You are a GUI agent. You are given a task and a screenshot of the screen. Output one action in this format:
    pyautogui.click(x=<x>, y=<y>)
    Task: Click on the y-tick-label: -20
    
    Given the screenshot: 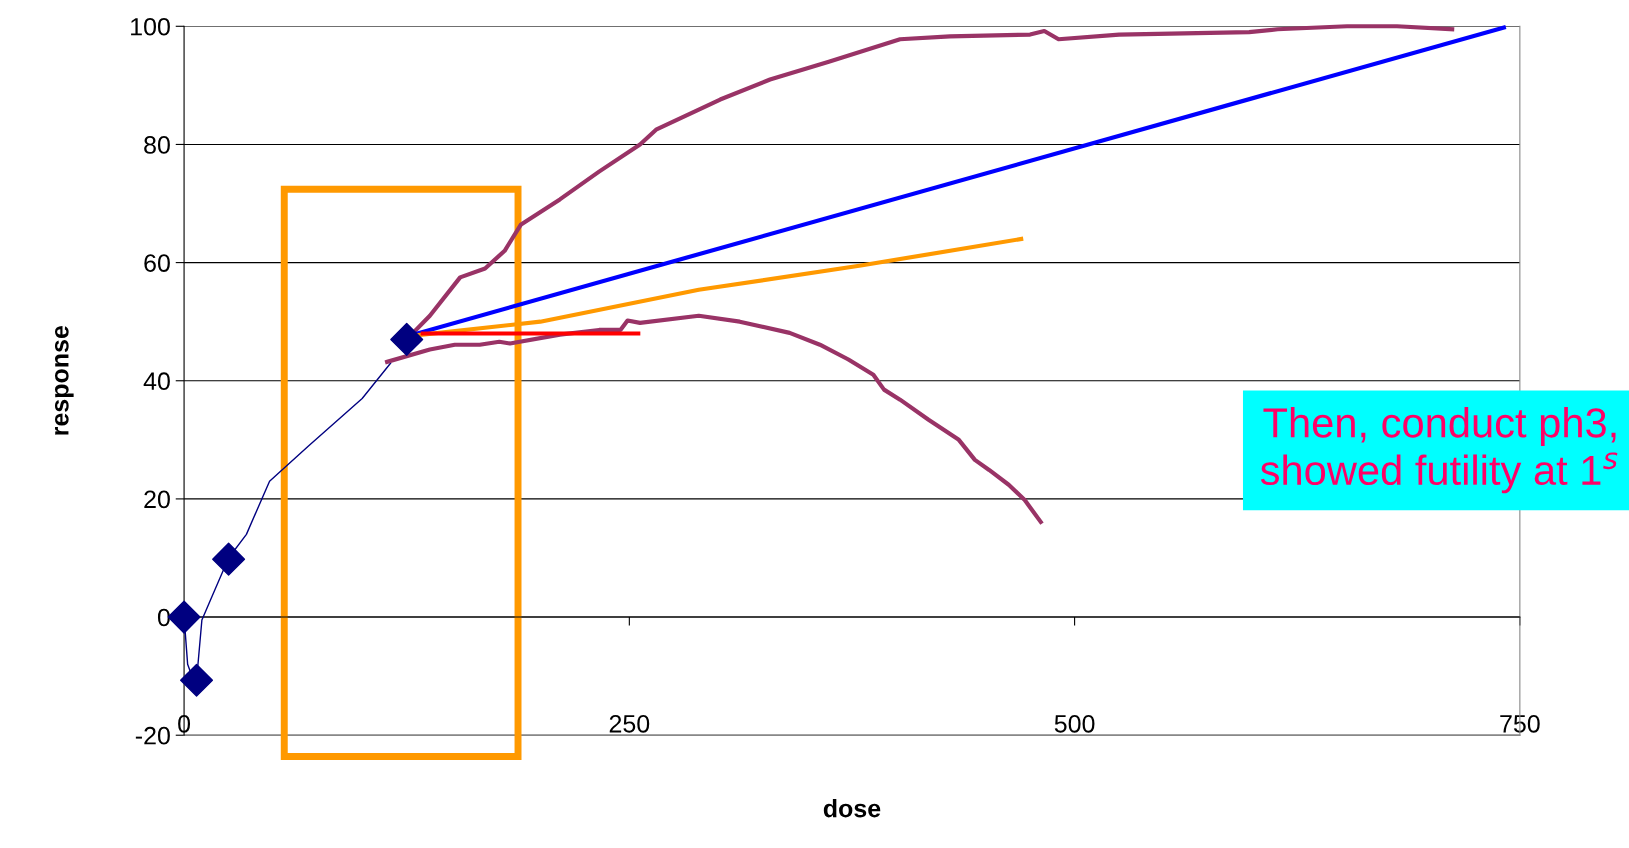 What is the action you would take?
    pyautogui.click(x=152, y=735)
    